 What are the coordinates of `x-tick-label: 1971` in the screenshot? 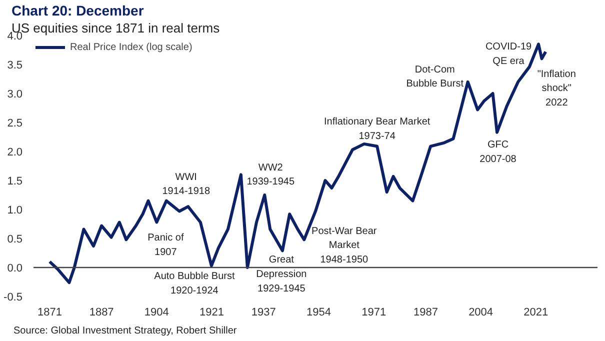 It's located at (374, 312).